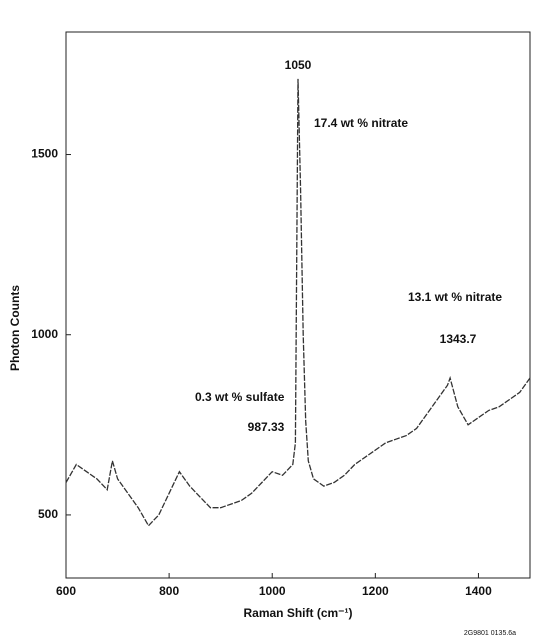 The width and height of the screenshot is (540, 639). I want to click on x-tick-label: 1200, so click(375, 591).